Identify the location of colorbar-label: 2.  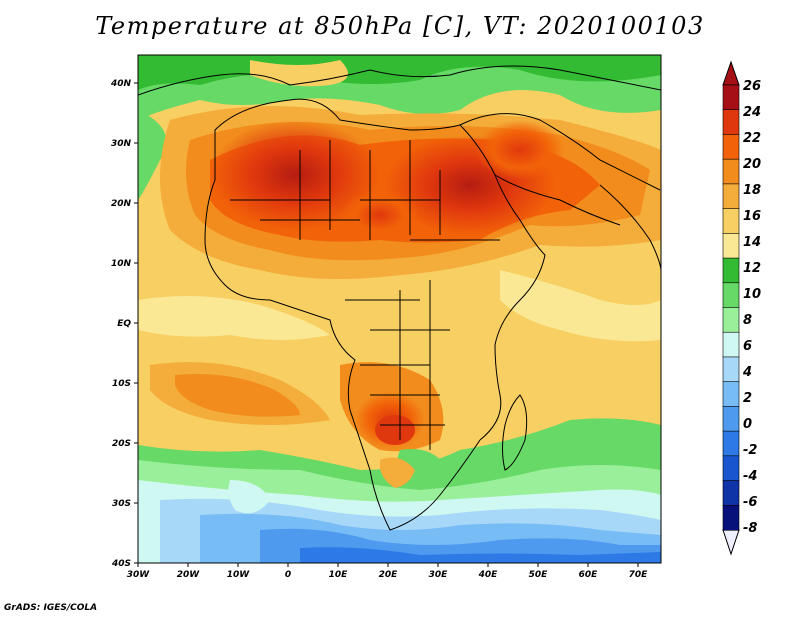
(747, 398).